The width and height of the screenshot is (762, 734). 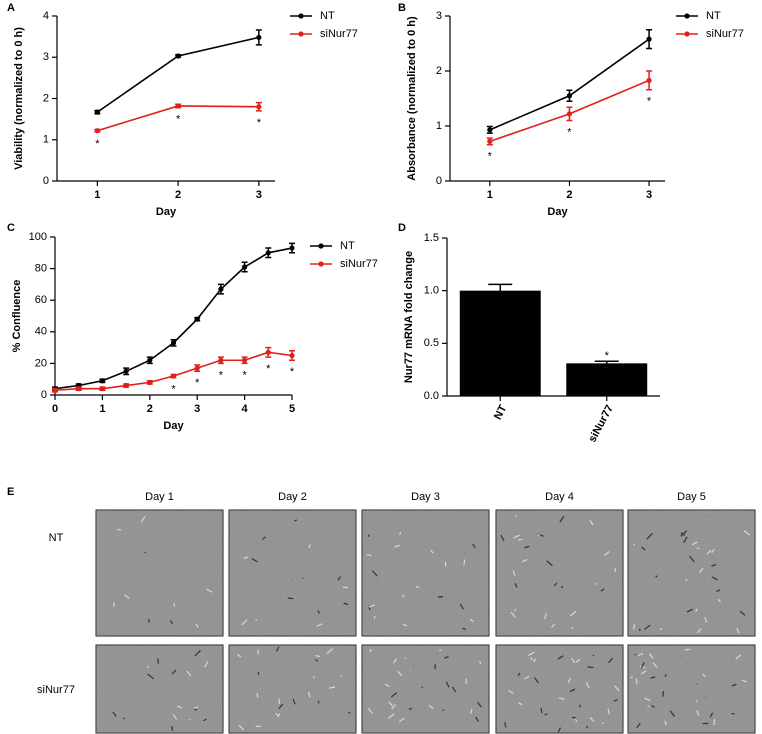 I want to click on x-tick-label: NT, so click(x=501, y=412).